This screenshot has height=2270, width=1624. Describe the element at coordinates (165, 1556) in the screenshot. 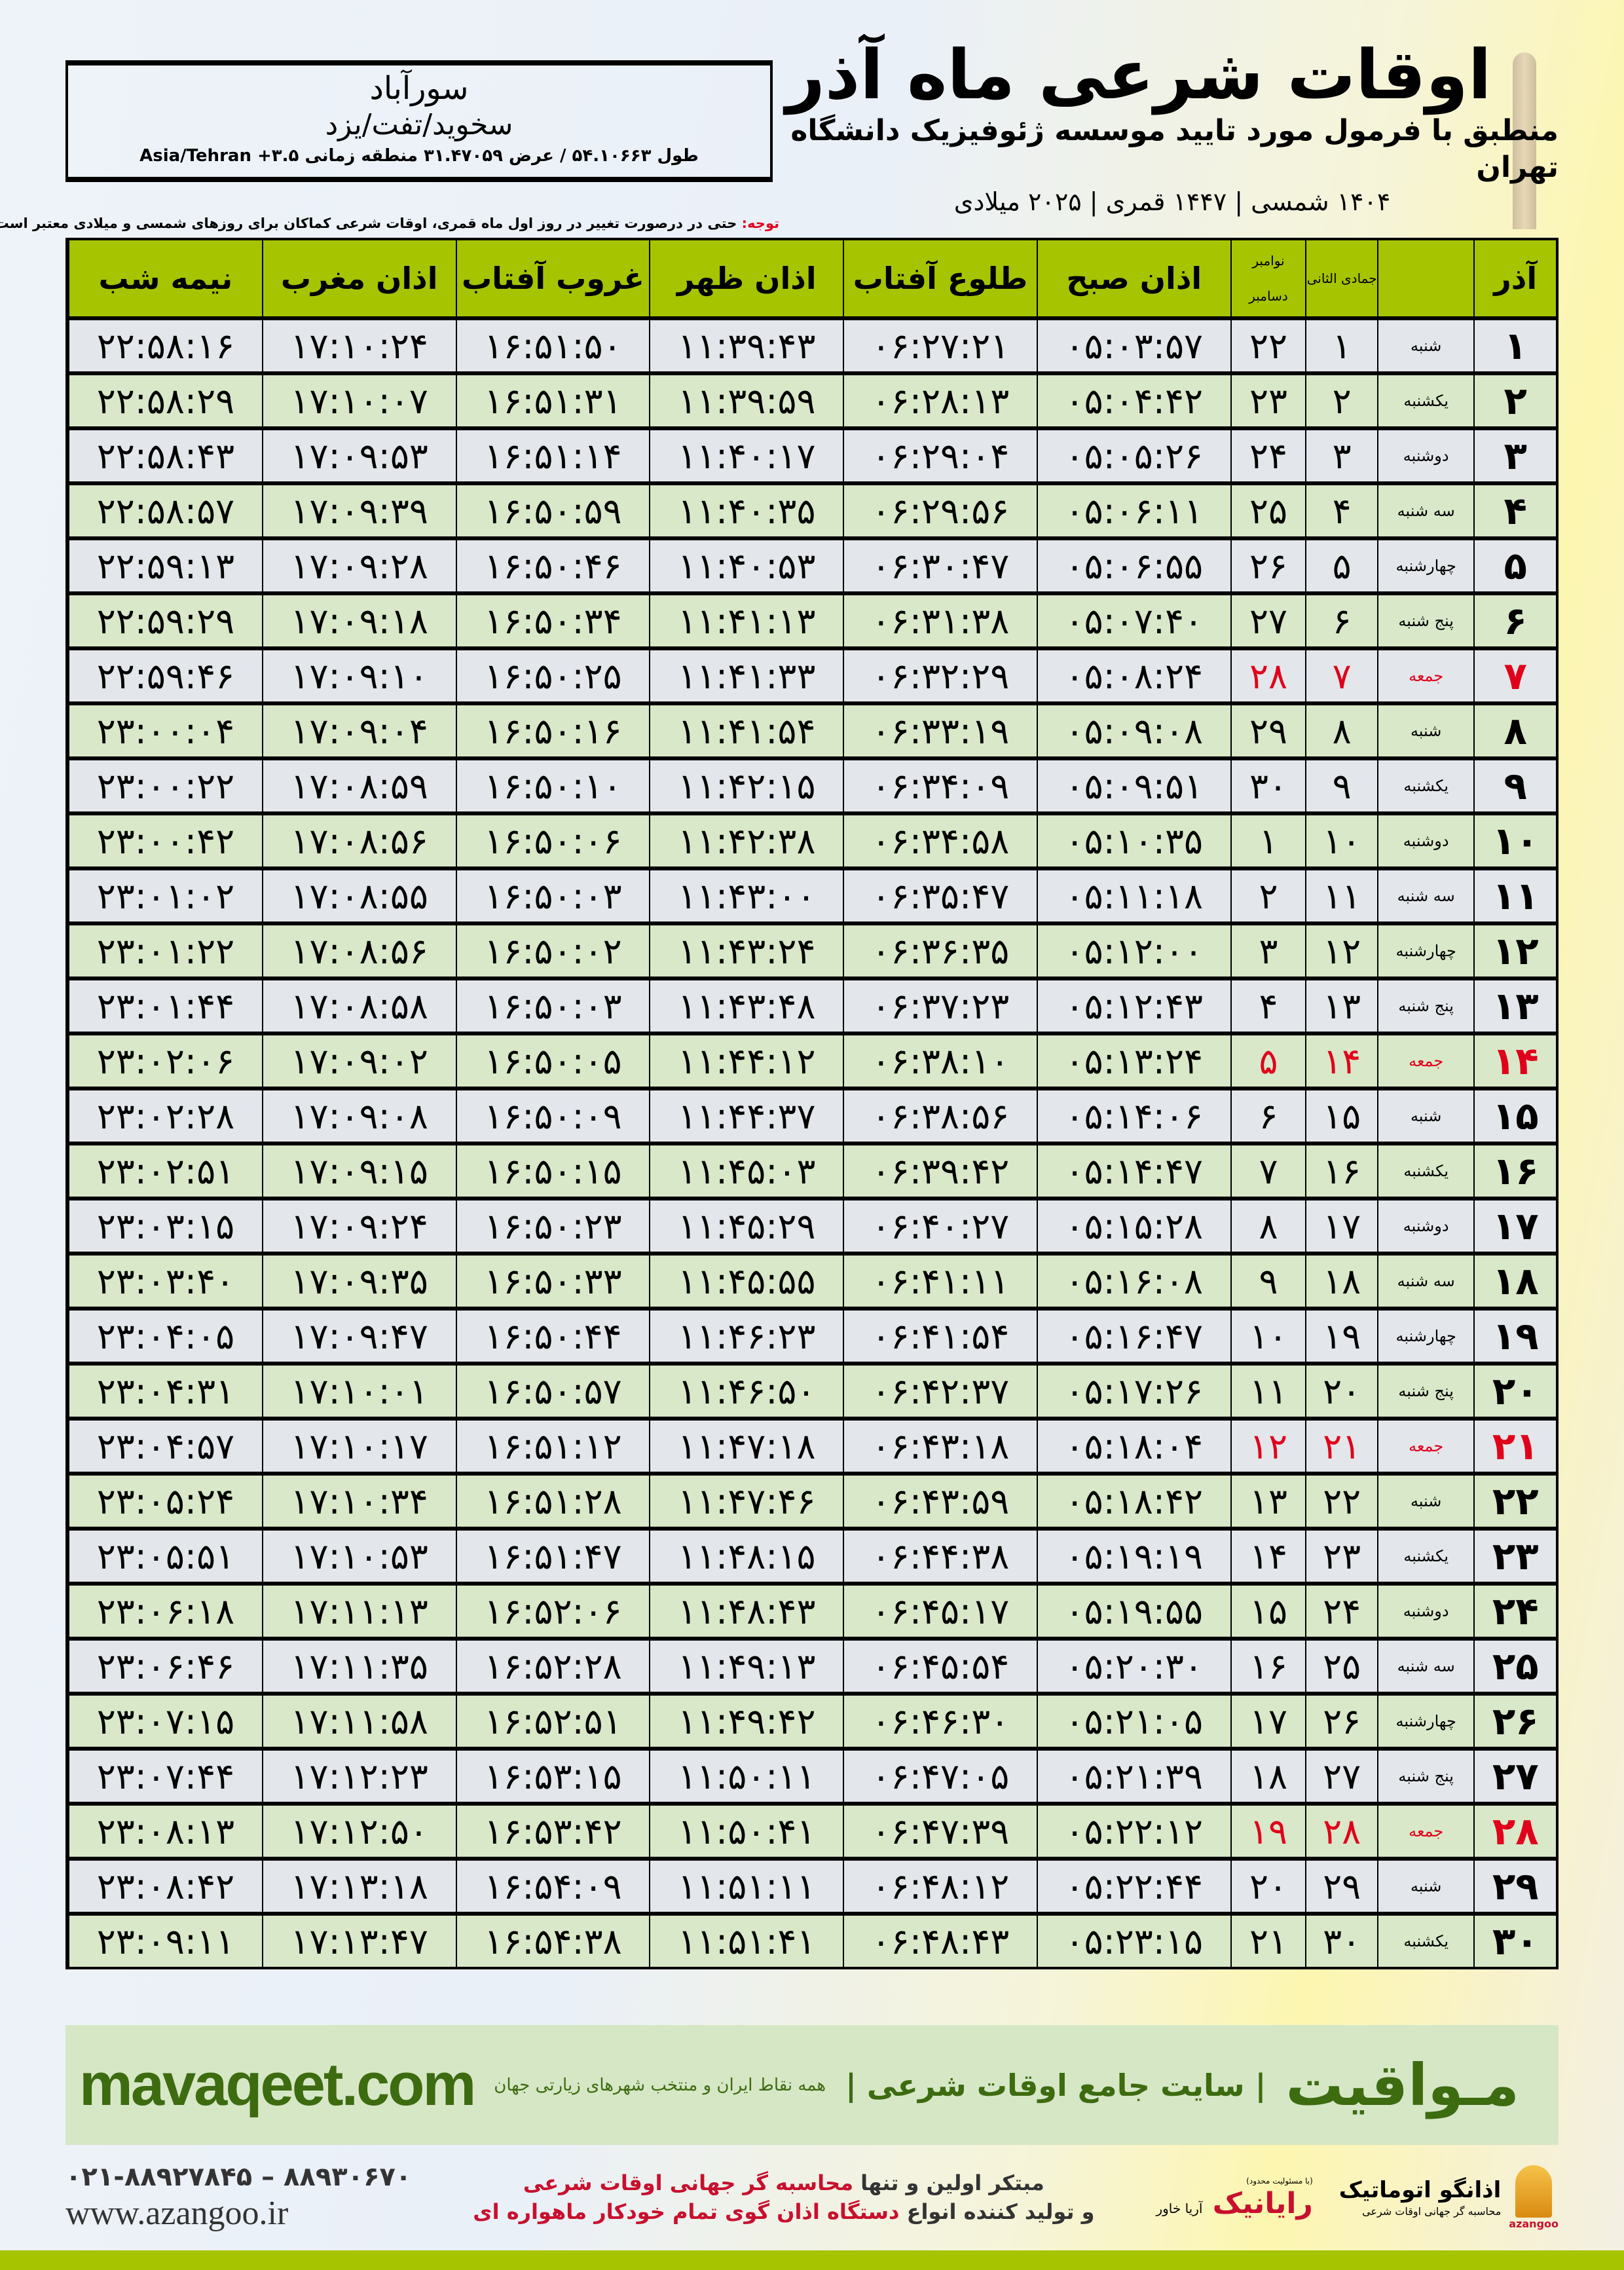

I see `midnight-cell: ۲۳:۰۵:۵۱` at that location.